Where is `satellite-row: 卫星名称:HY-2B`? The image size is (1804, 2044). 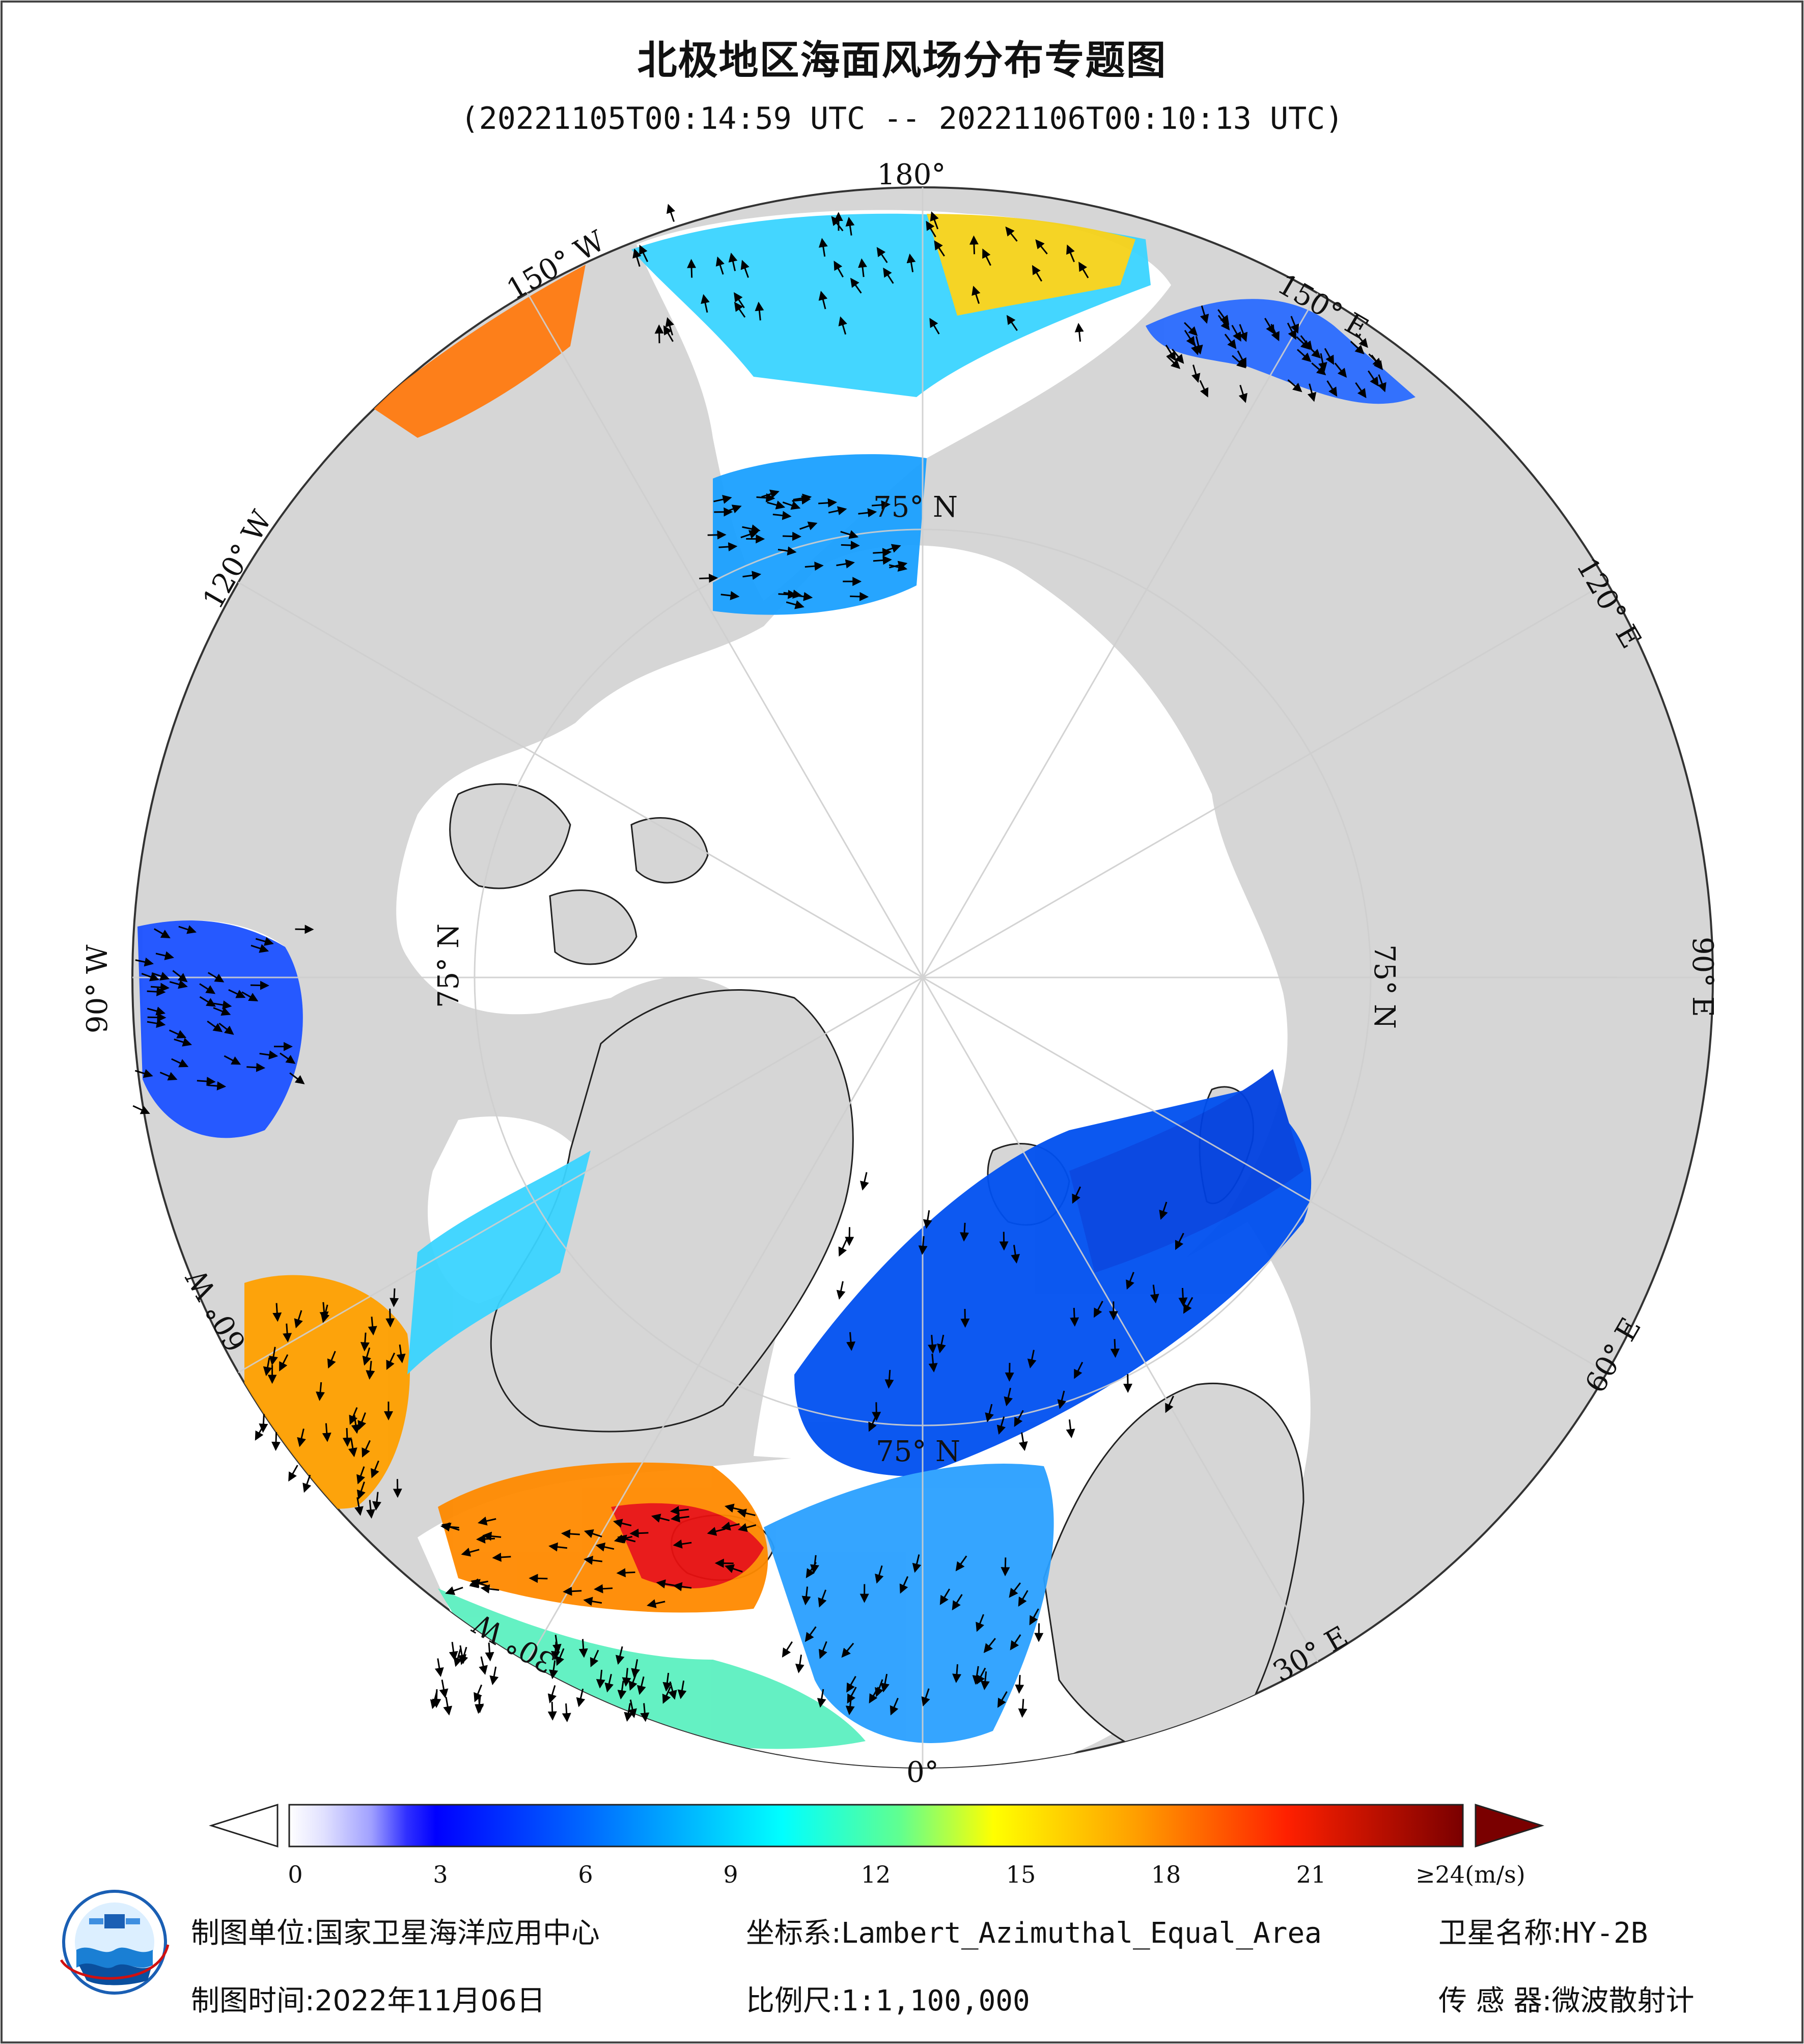
satellite-row: 卫星名称:HY-2B is located at coordinates (1543, 1930).